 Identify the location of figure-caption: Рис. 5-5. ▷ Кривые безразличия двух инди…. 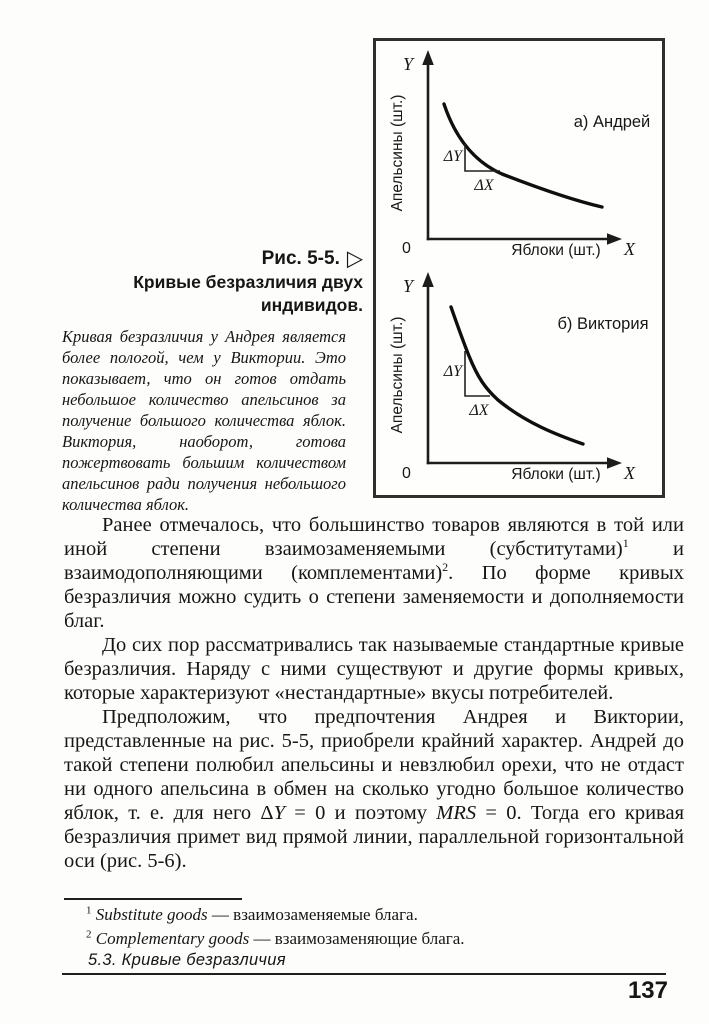
(210, 380).